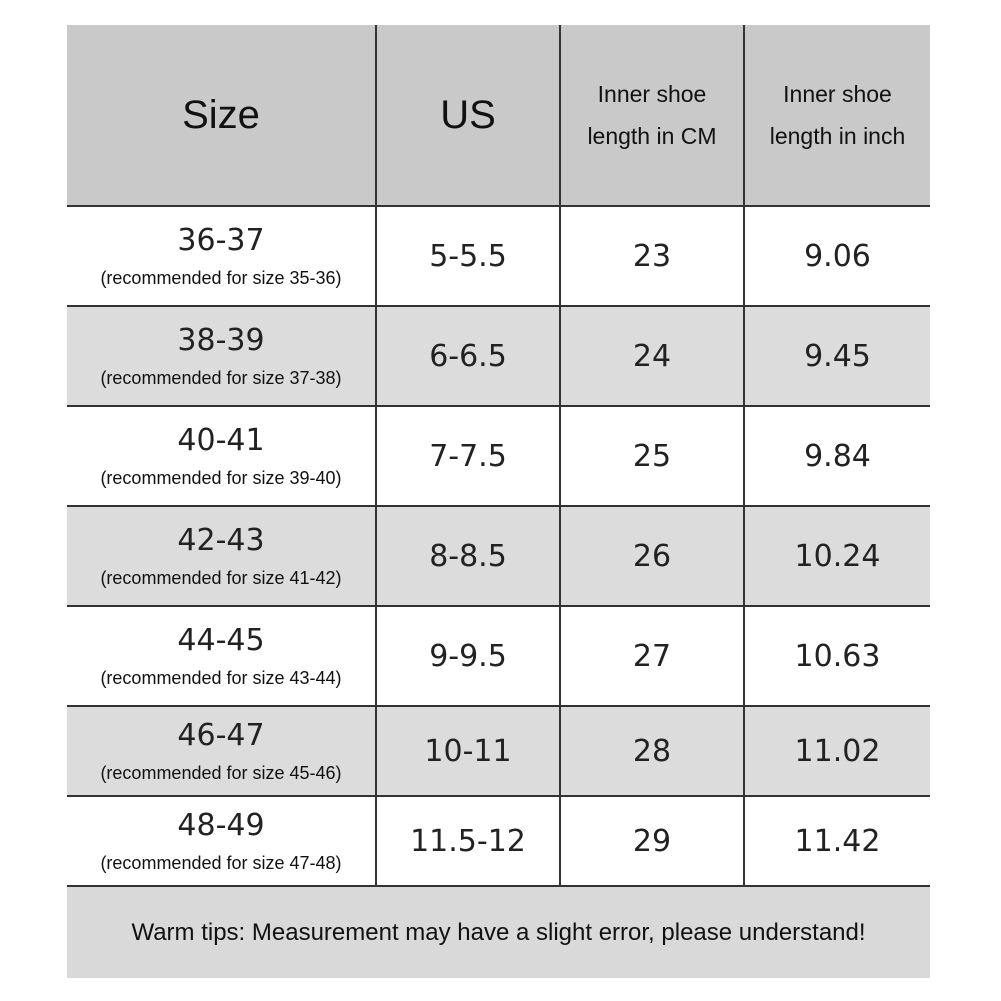  I want to click on size-text: 44-45, so click(221, 640).